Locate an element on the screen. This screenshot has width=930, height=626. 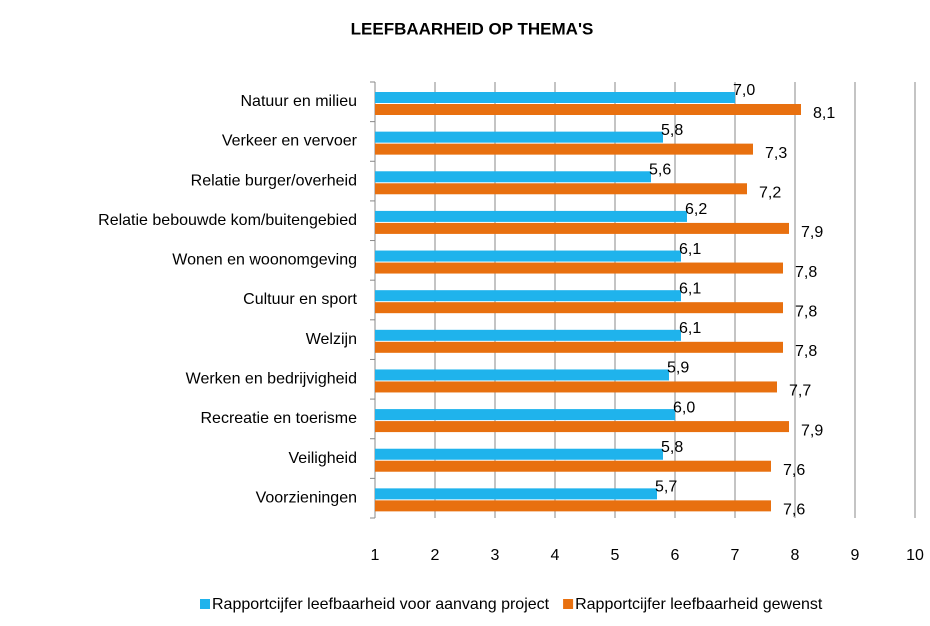
y-tick-label: Relatie bebouwde kom/buitengebied is located at coordinates (227, 220).